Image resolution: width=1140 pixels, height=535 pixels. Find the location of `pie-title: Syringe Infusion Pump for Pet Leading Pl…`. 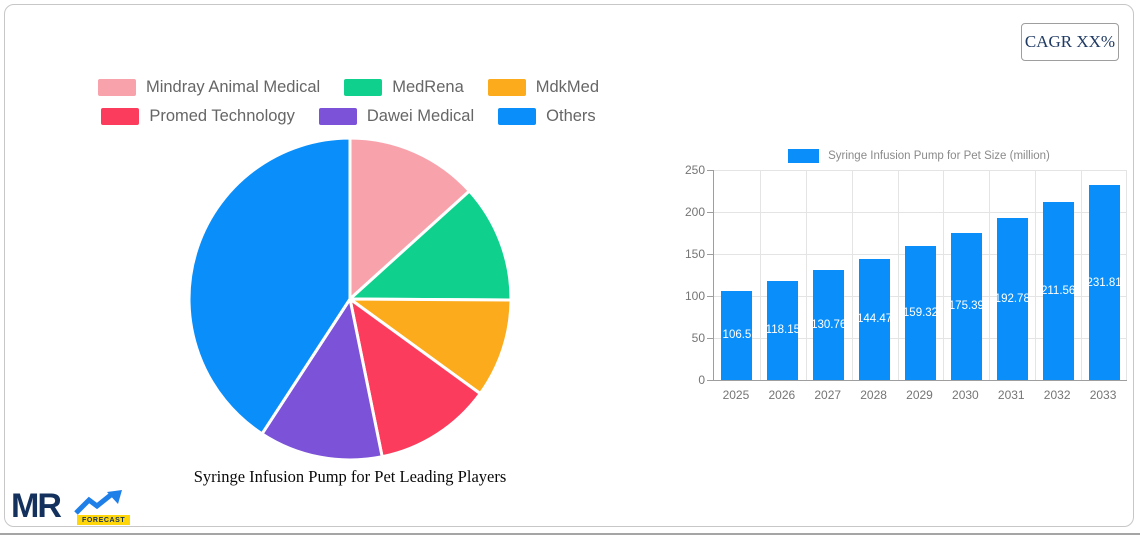

pie-title: Syringe Infusion Pump for Pet Leading Pl… is located at coordinates (350, 476).